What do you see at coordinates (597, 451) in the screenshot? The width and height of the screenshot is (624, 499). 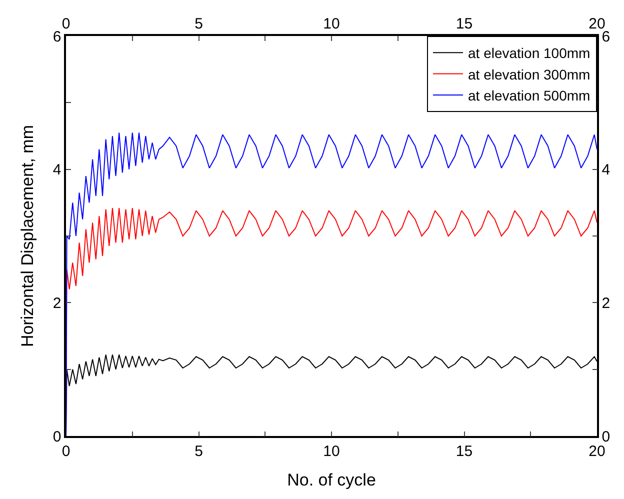 I see `x2-tick-label: 20` at bounding box center [597, 451].